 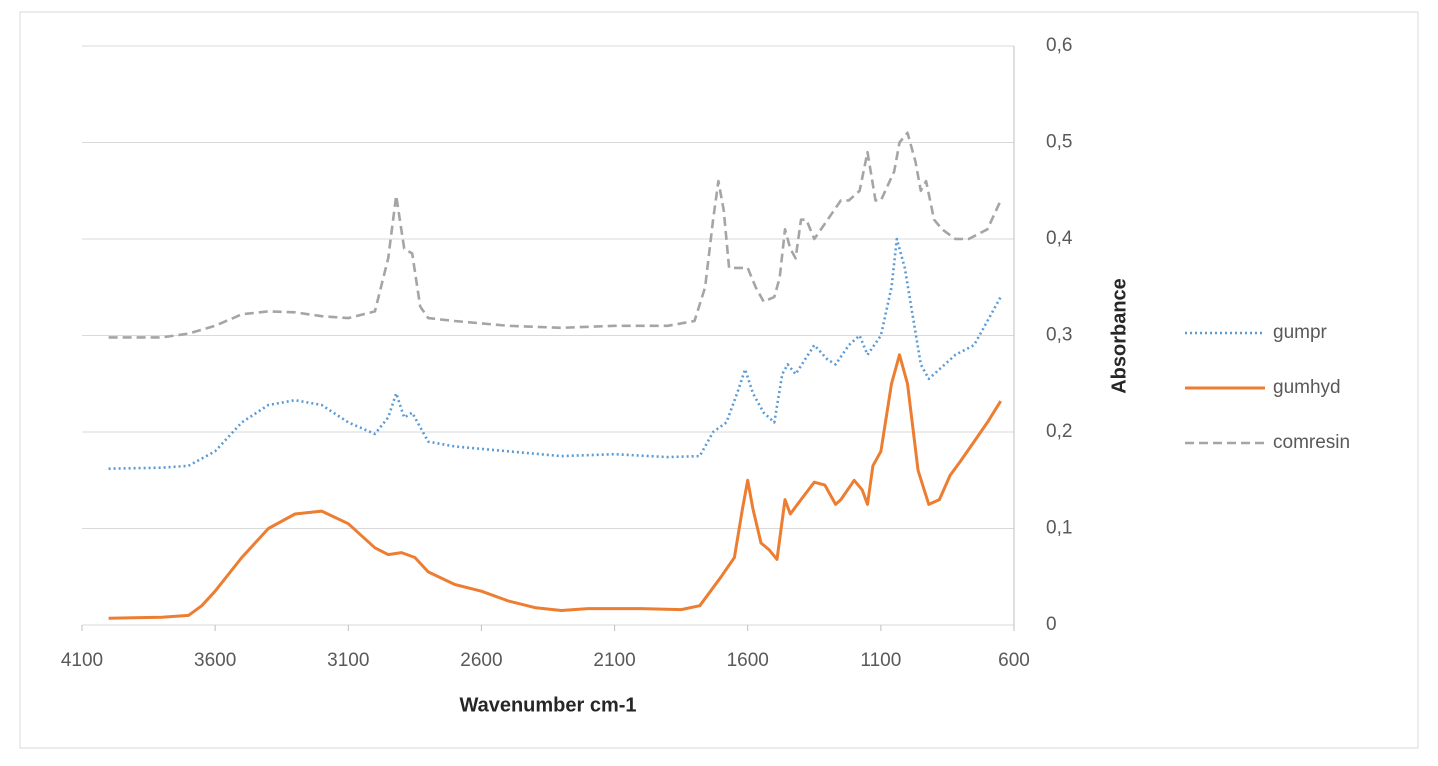 I want to click on x-tick-label: 1100, so click(x=880, y=660).